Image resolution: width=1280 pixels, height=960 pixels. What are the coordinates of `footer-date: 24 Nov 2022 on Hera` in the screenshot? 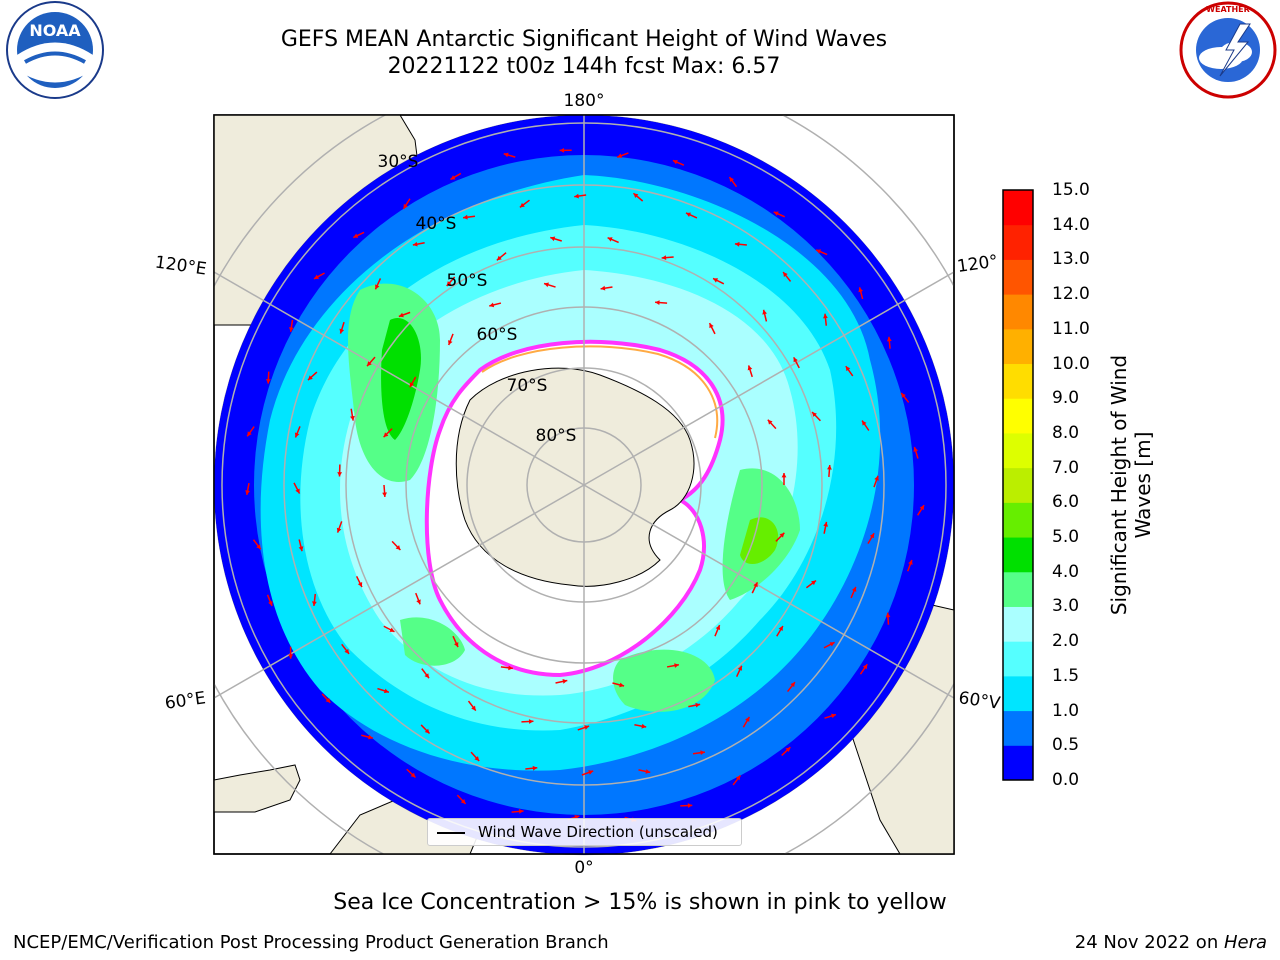 It's located at (1171, 942).